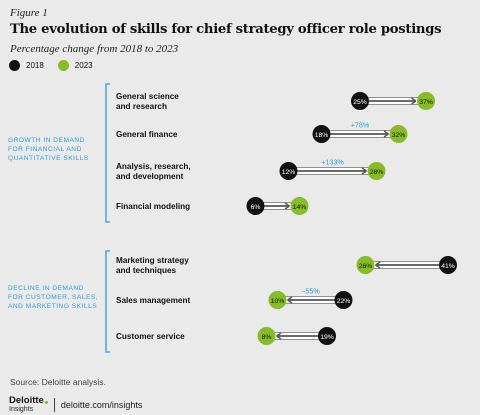 The image size is (480, 415). I want to click on group-label: GROWTH IN DEMAND, so click(46, 140).